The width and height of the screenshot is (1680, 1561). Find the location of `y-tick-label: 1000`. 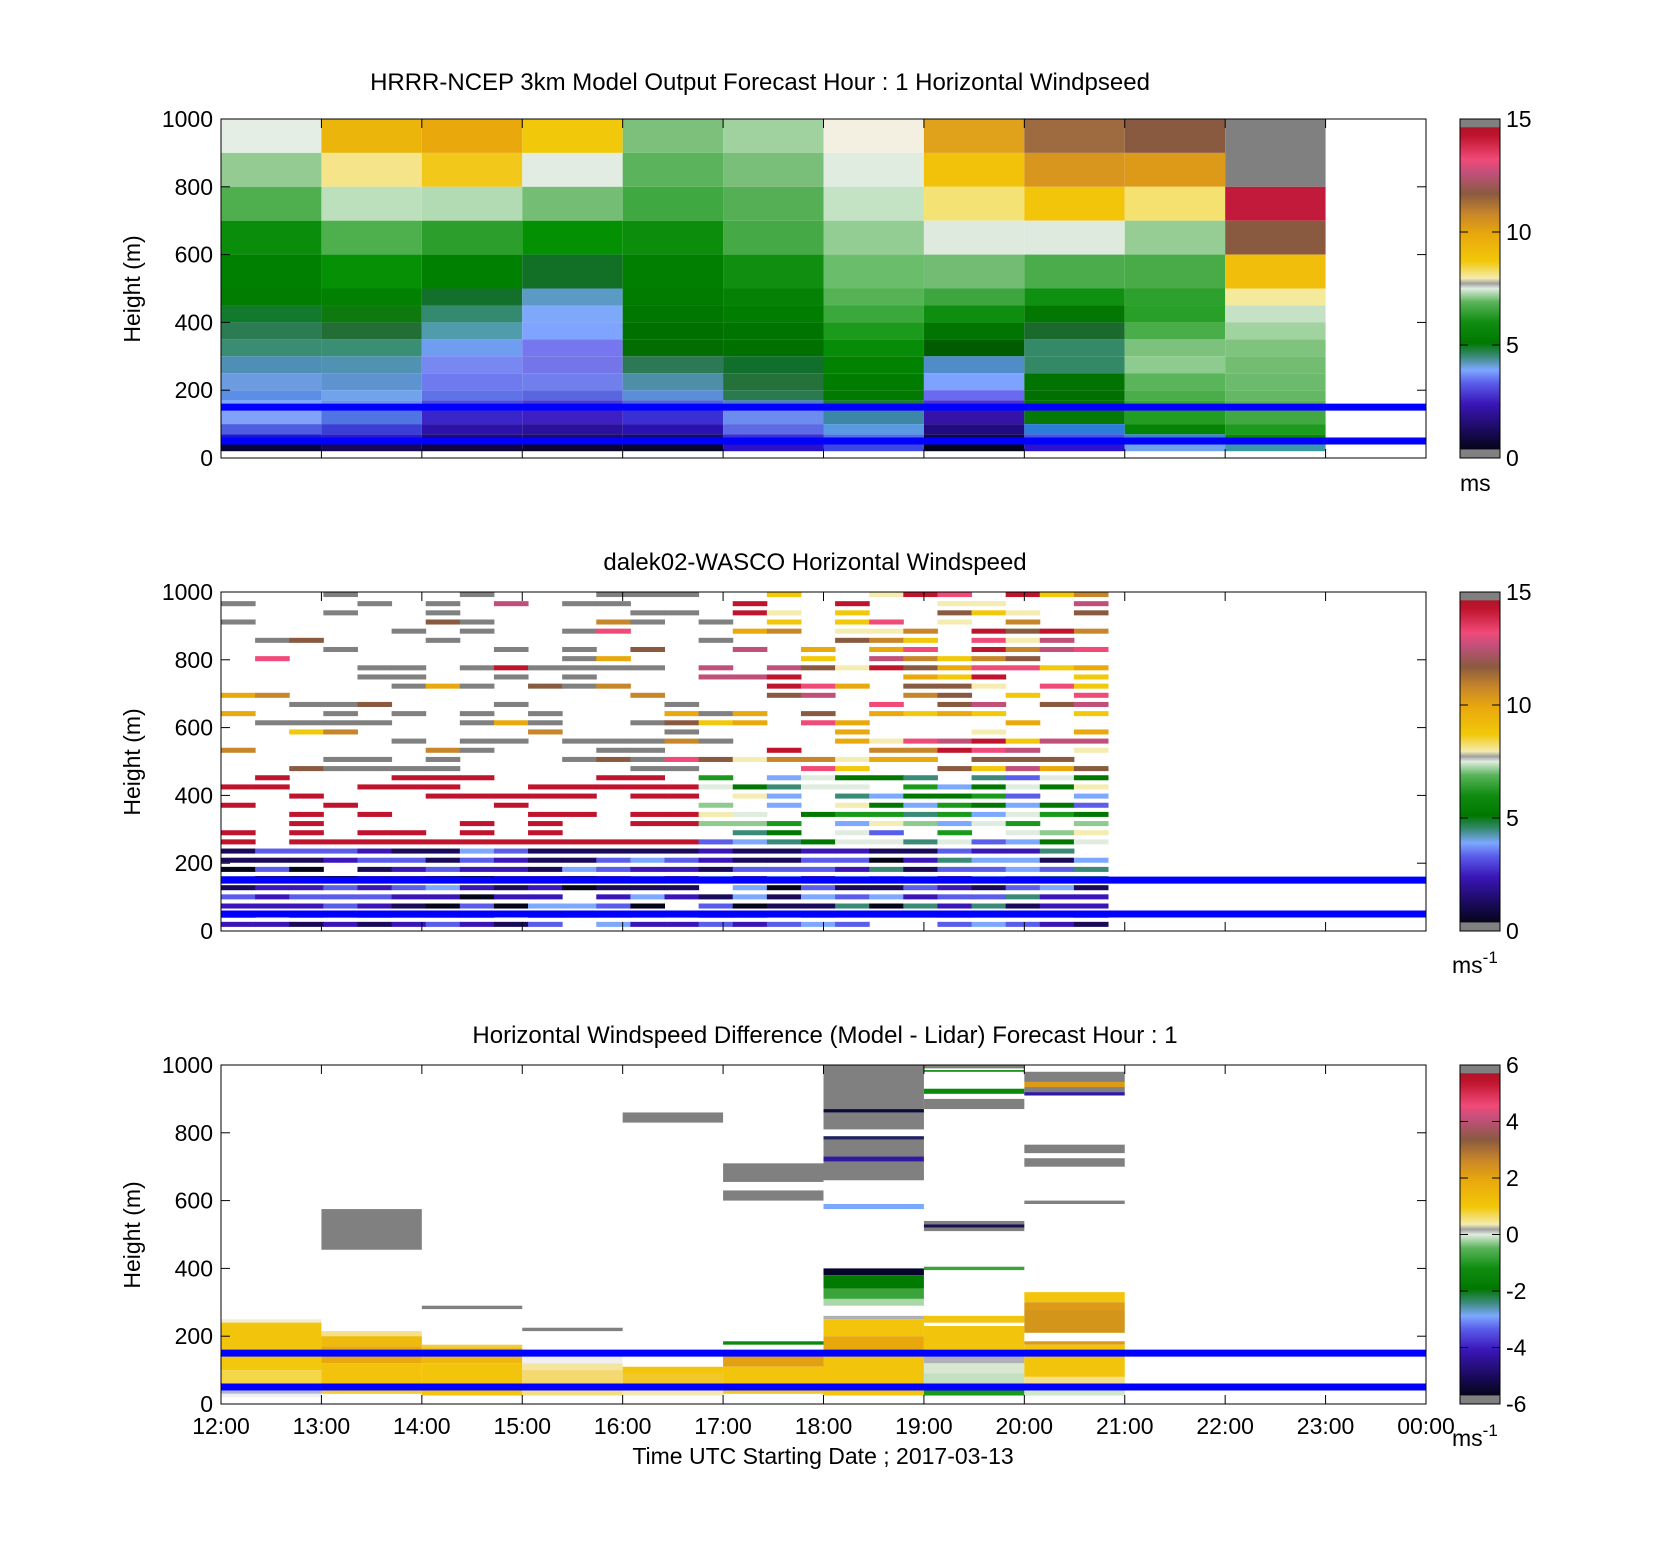

y-tick-label: 1000 is located at coordinates (187, 119).